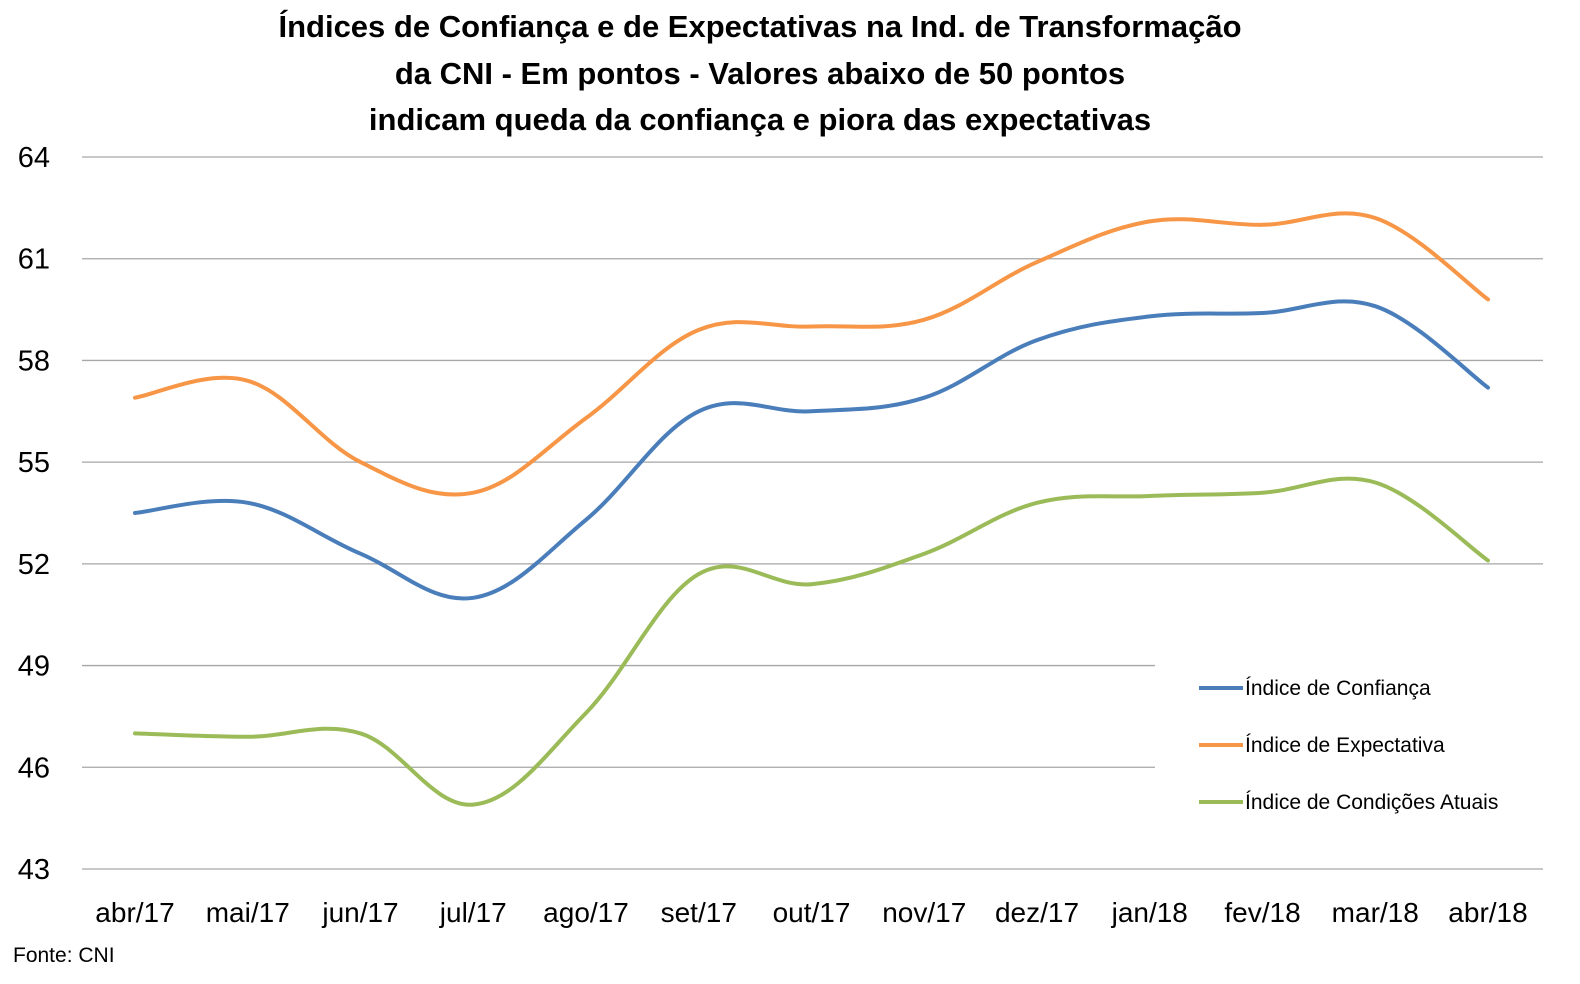  I want to click on y-tick-label-61: 61, so click(34, 260).